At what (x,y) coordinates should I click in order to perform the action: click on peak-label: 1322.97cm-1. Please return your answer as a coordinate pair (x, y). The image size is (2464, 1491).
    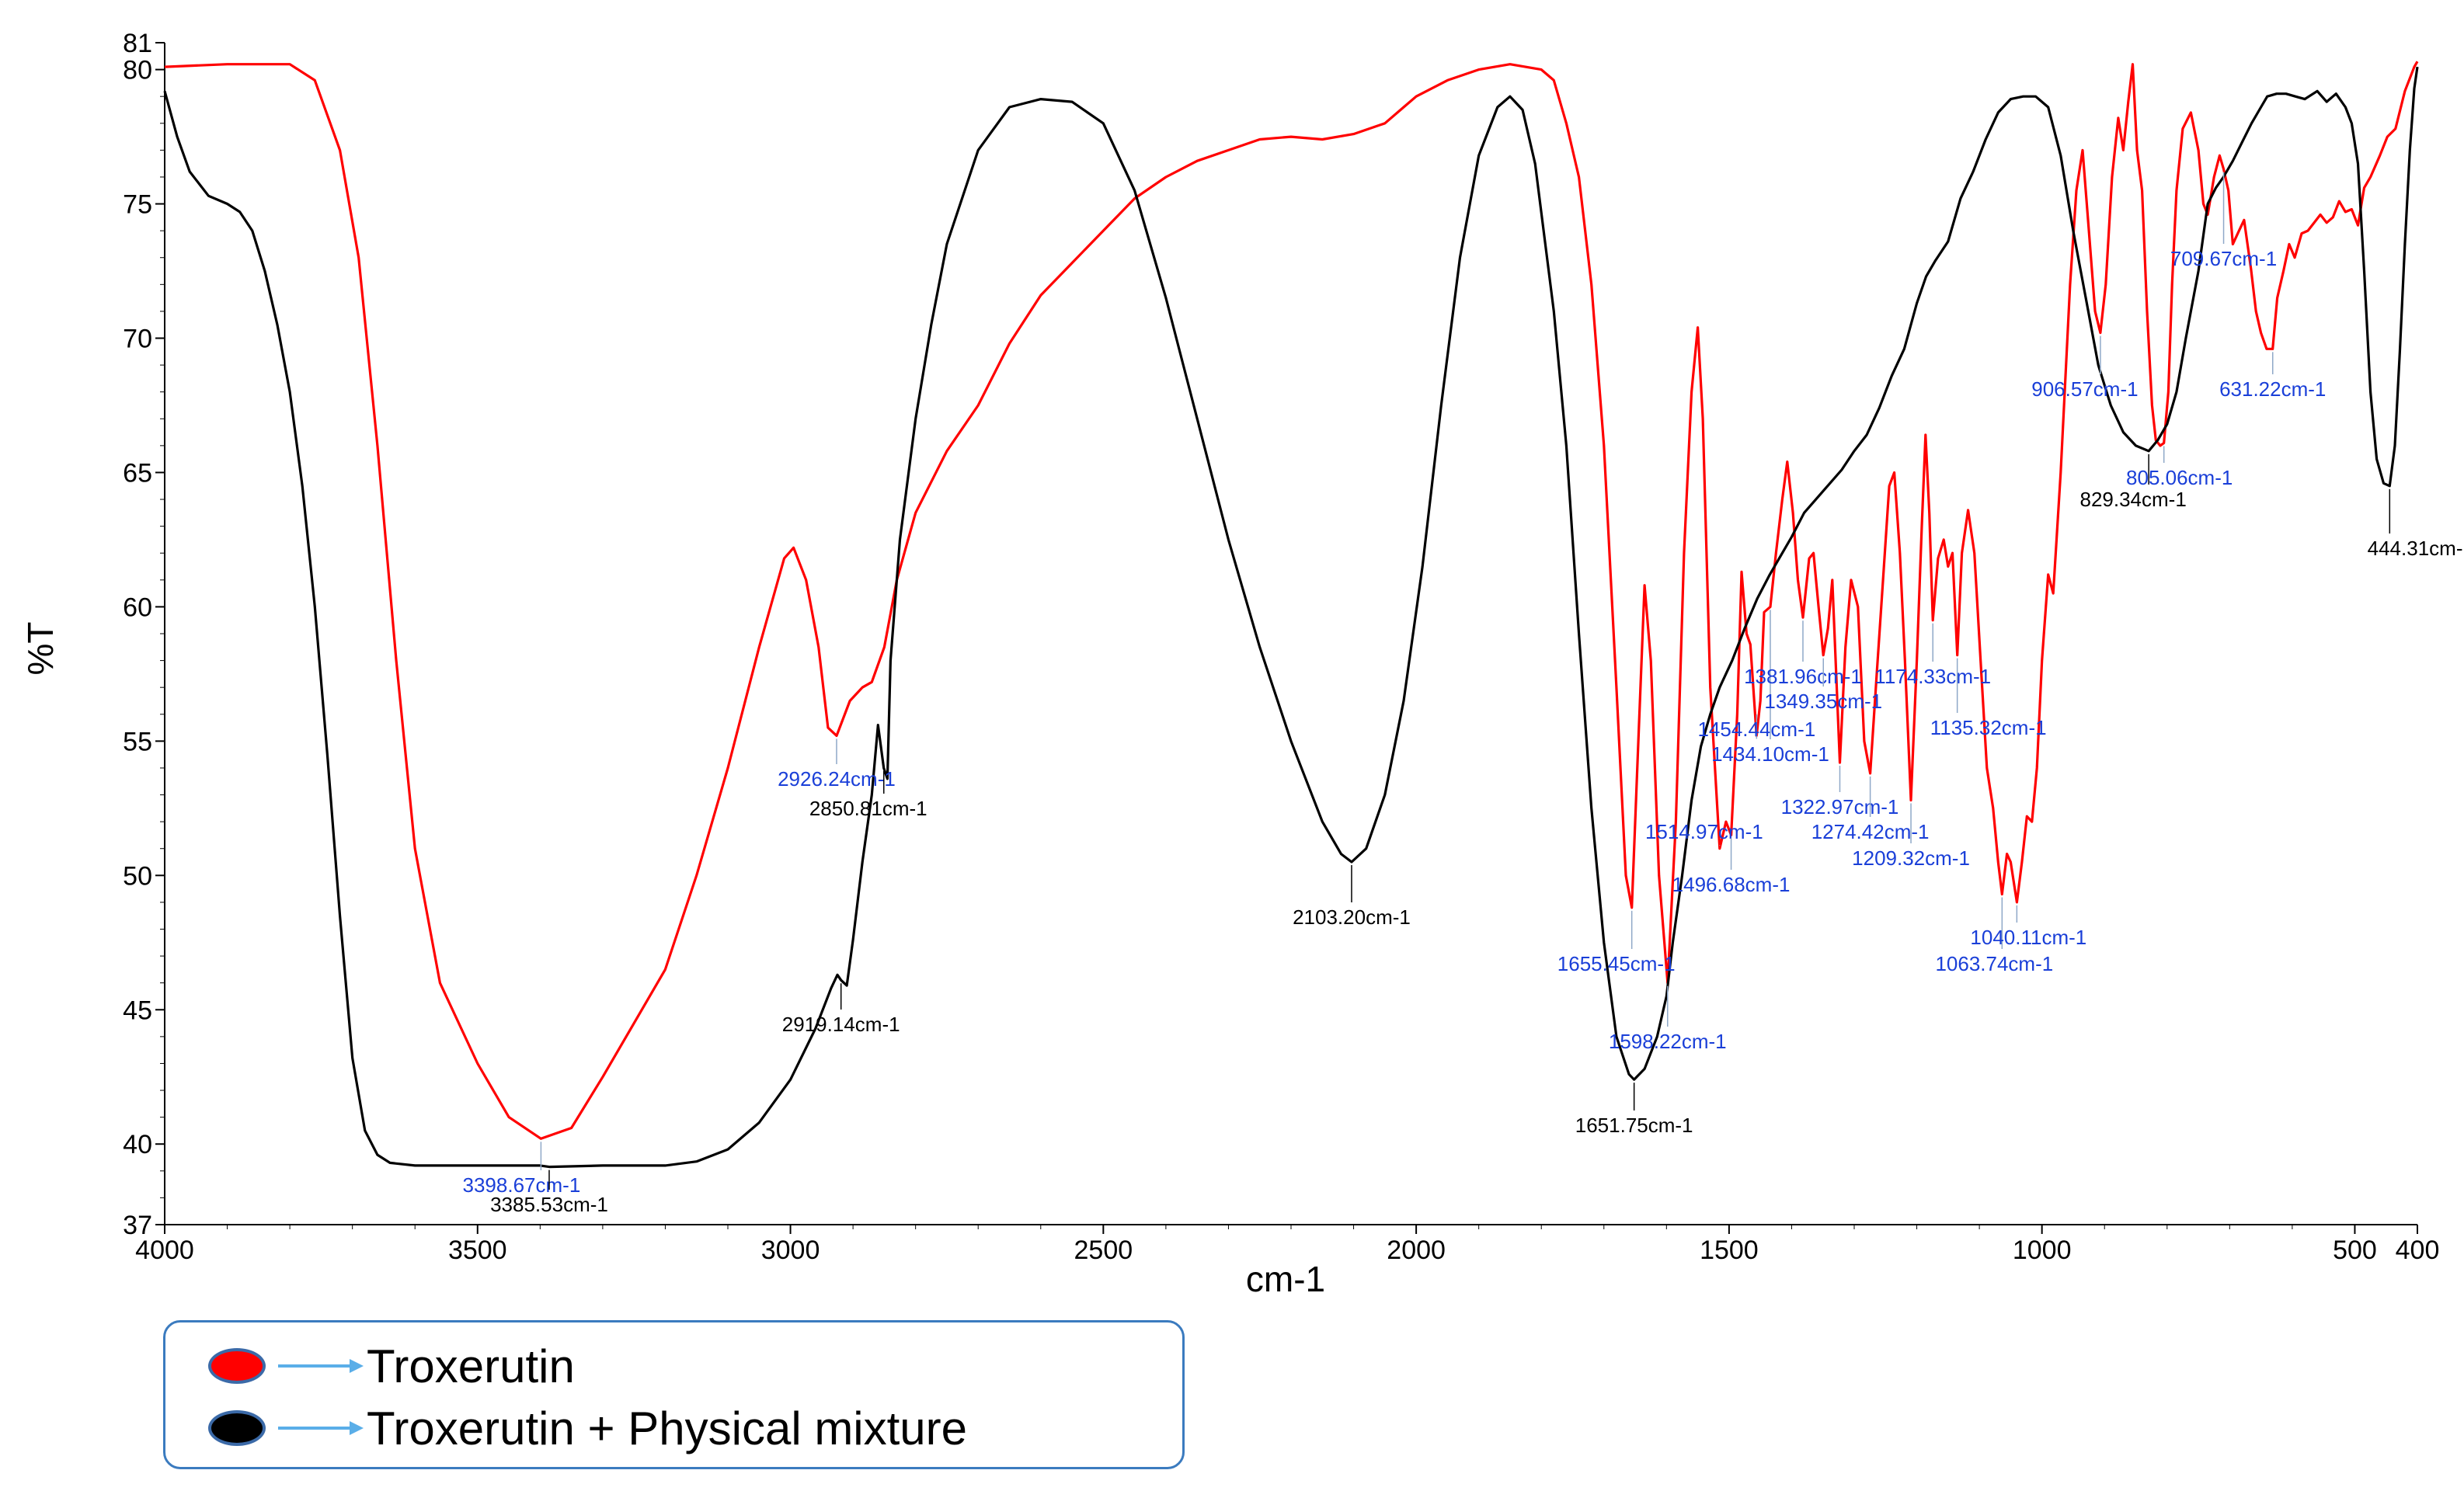
    Looking at the image, I should click on (1840, 806).